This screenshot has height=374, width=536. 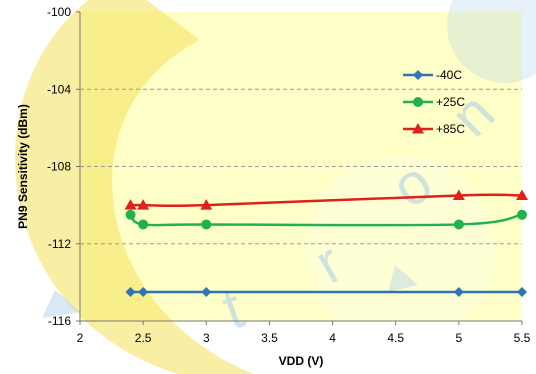 I want to click on x-tick-label: 3, so click(x=206, y=338).